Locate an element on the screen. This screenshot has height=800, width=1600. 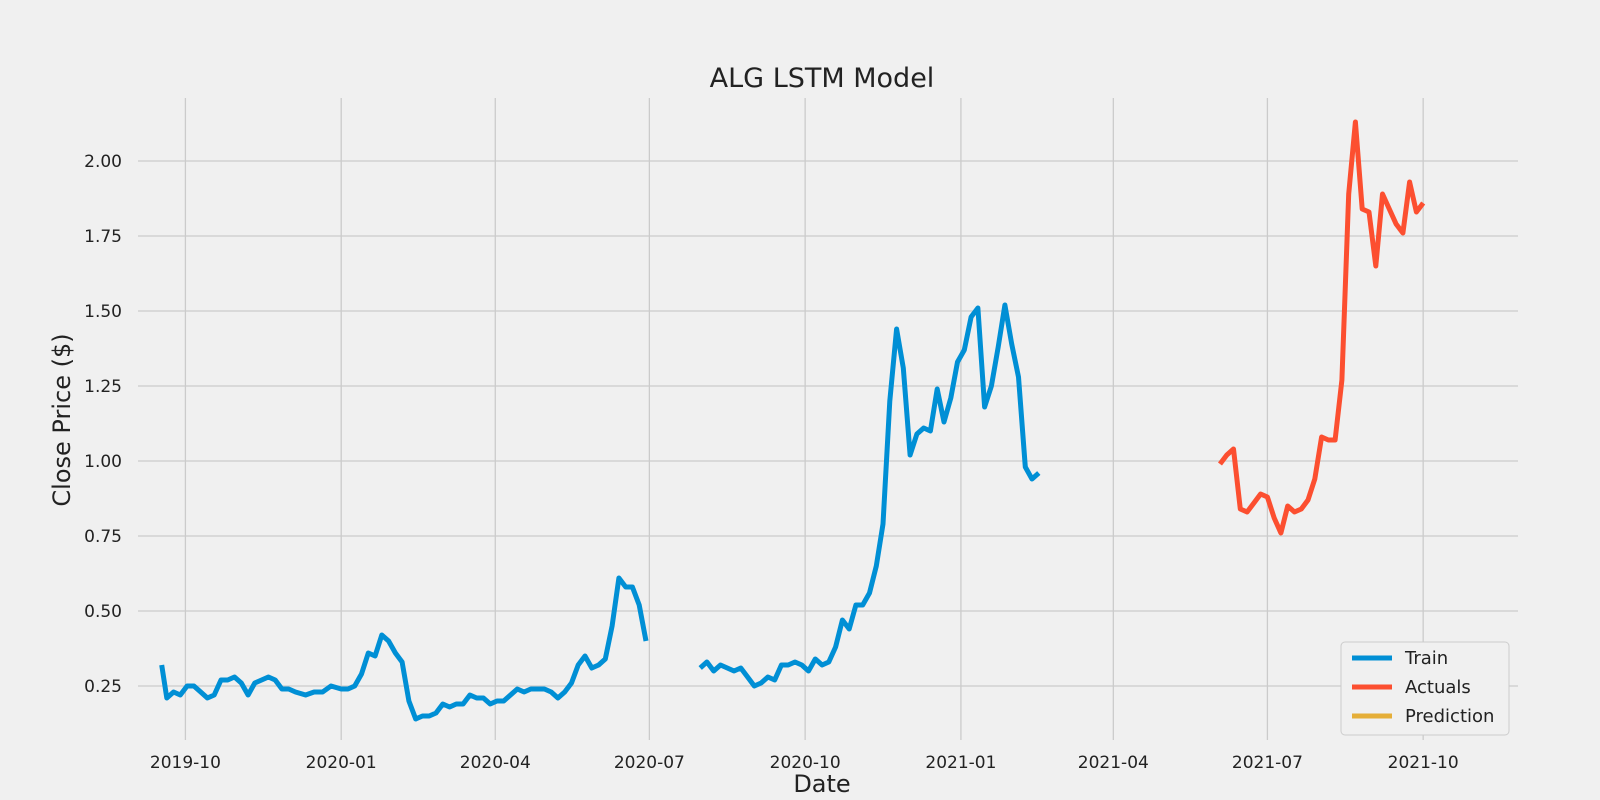
x-tick-label: 2021-07 is located at coordinates (1267, 763).